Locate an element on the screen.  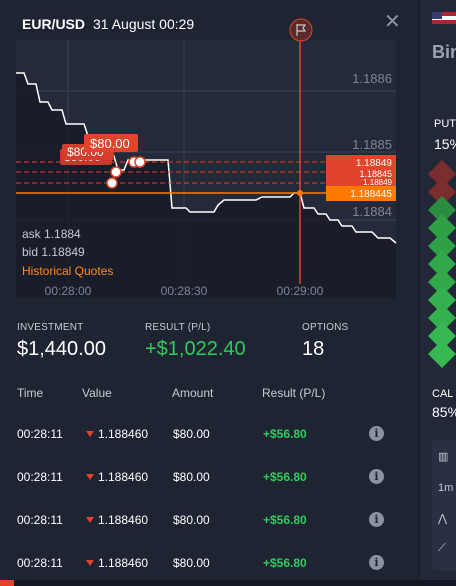
drawing-icon: ⟋ is located at coordinates (442, 548).